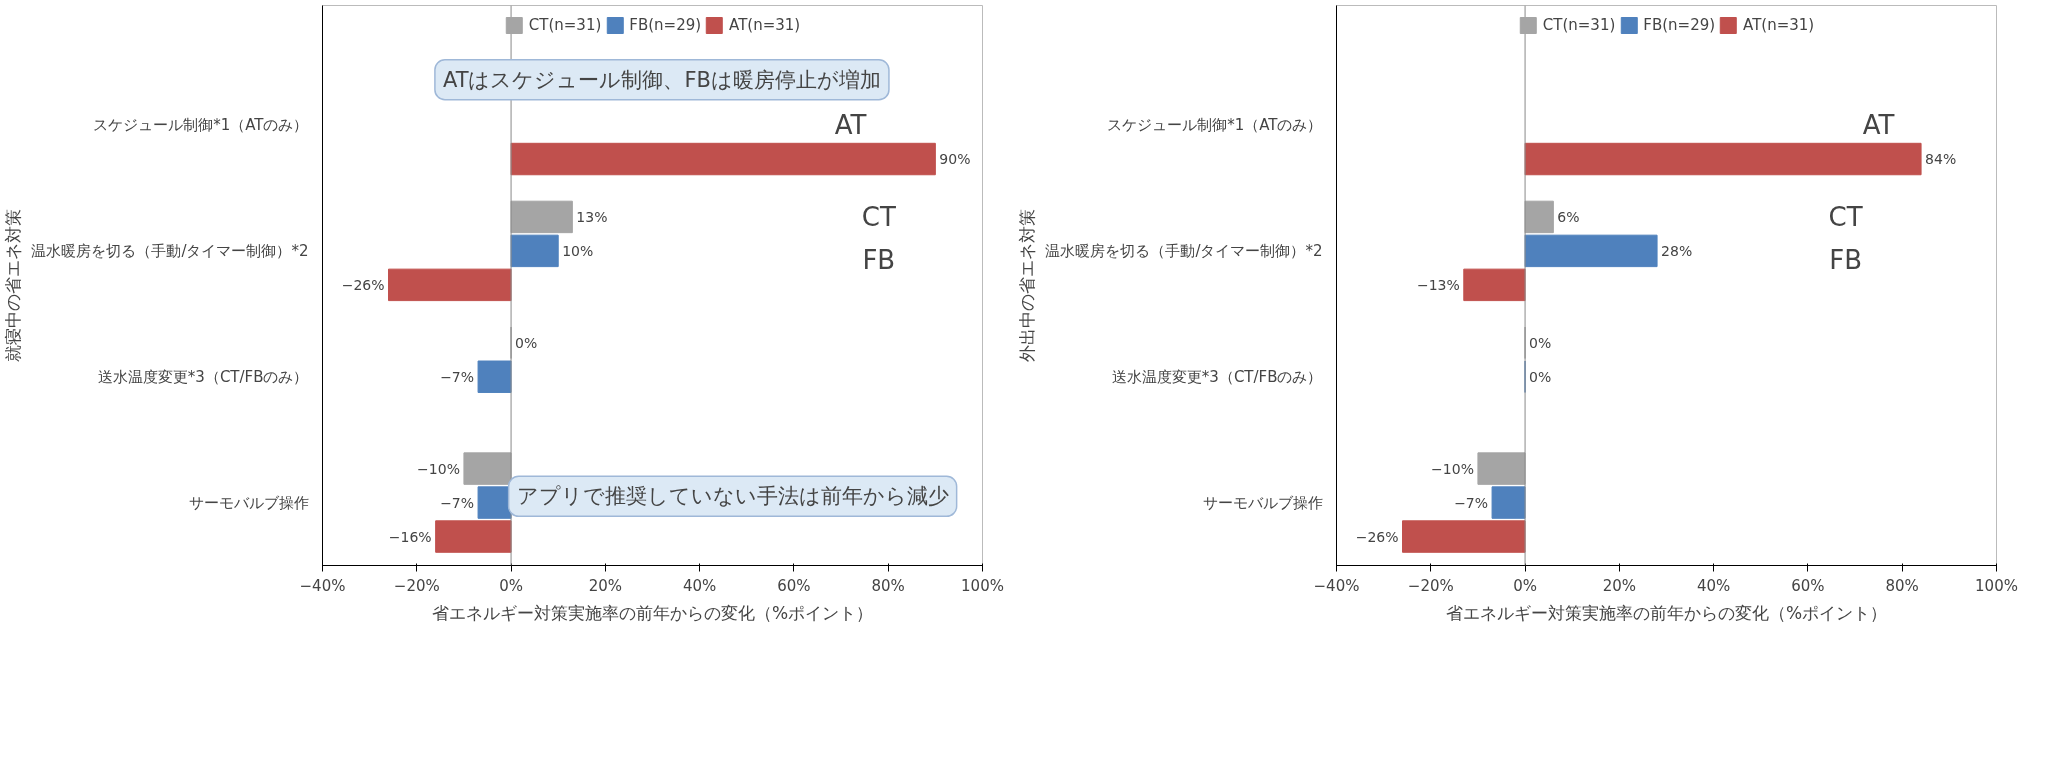  I want to click on data-label: 13%, so click(592, 216).